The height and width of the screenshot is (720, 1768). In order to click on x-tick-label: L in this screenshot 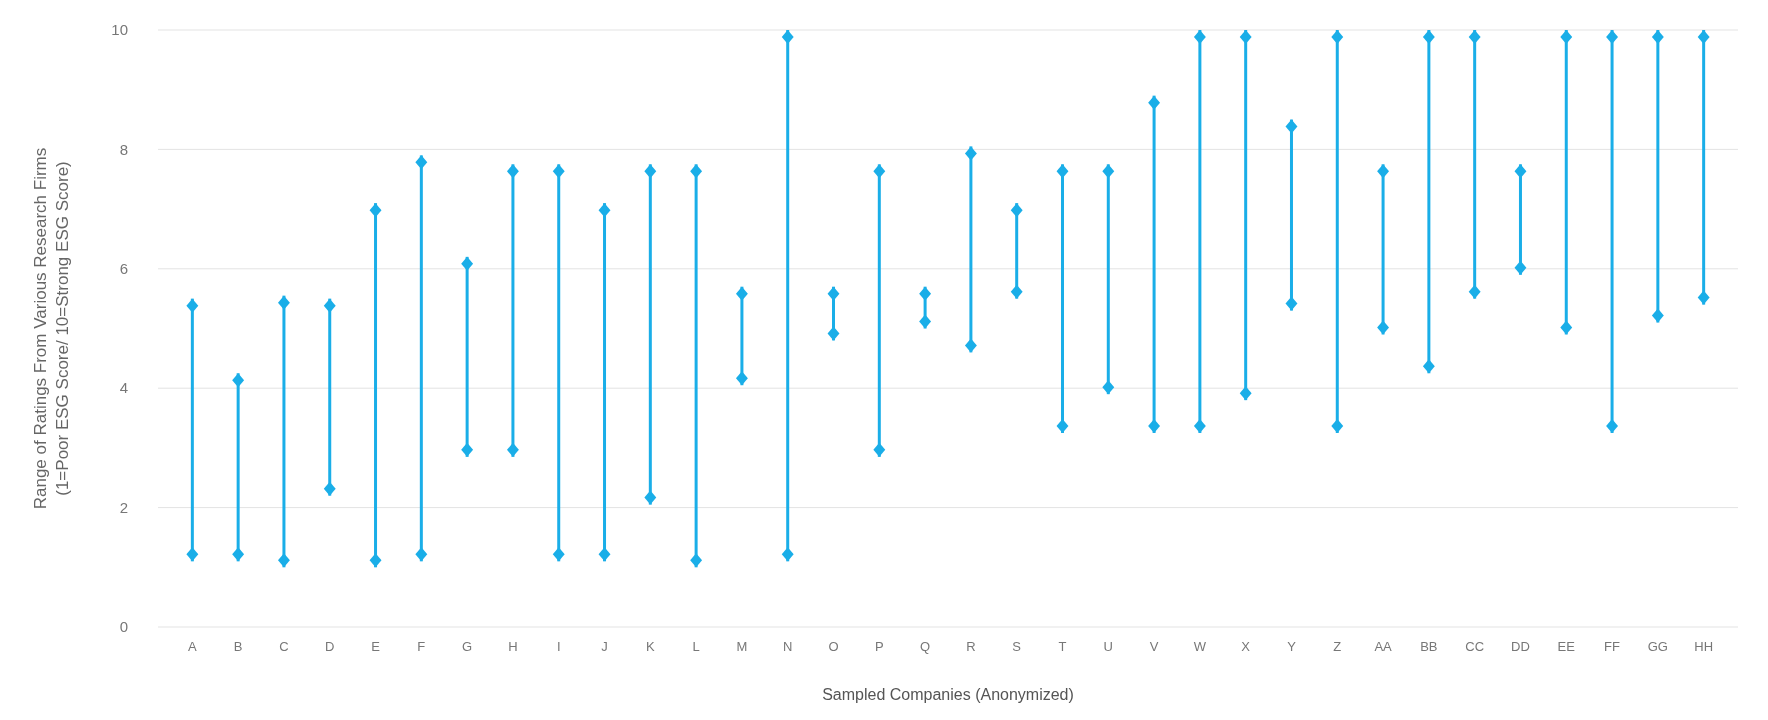, I will do `click(696, 646)`.